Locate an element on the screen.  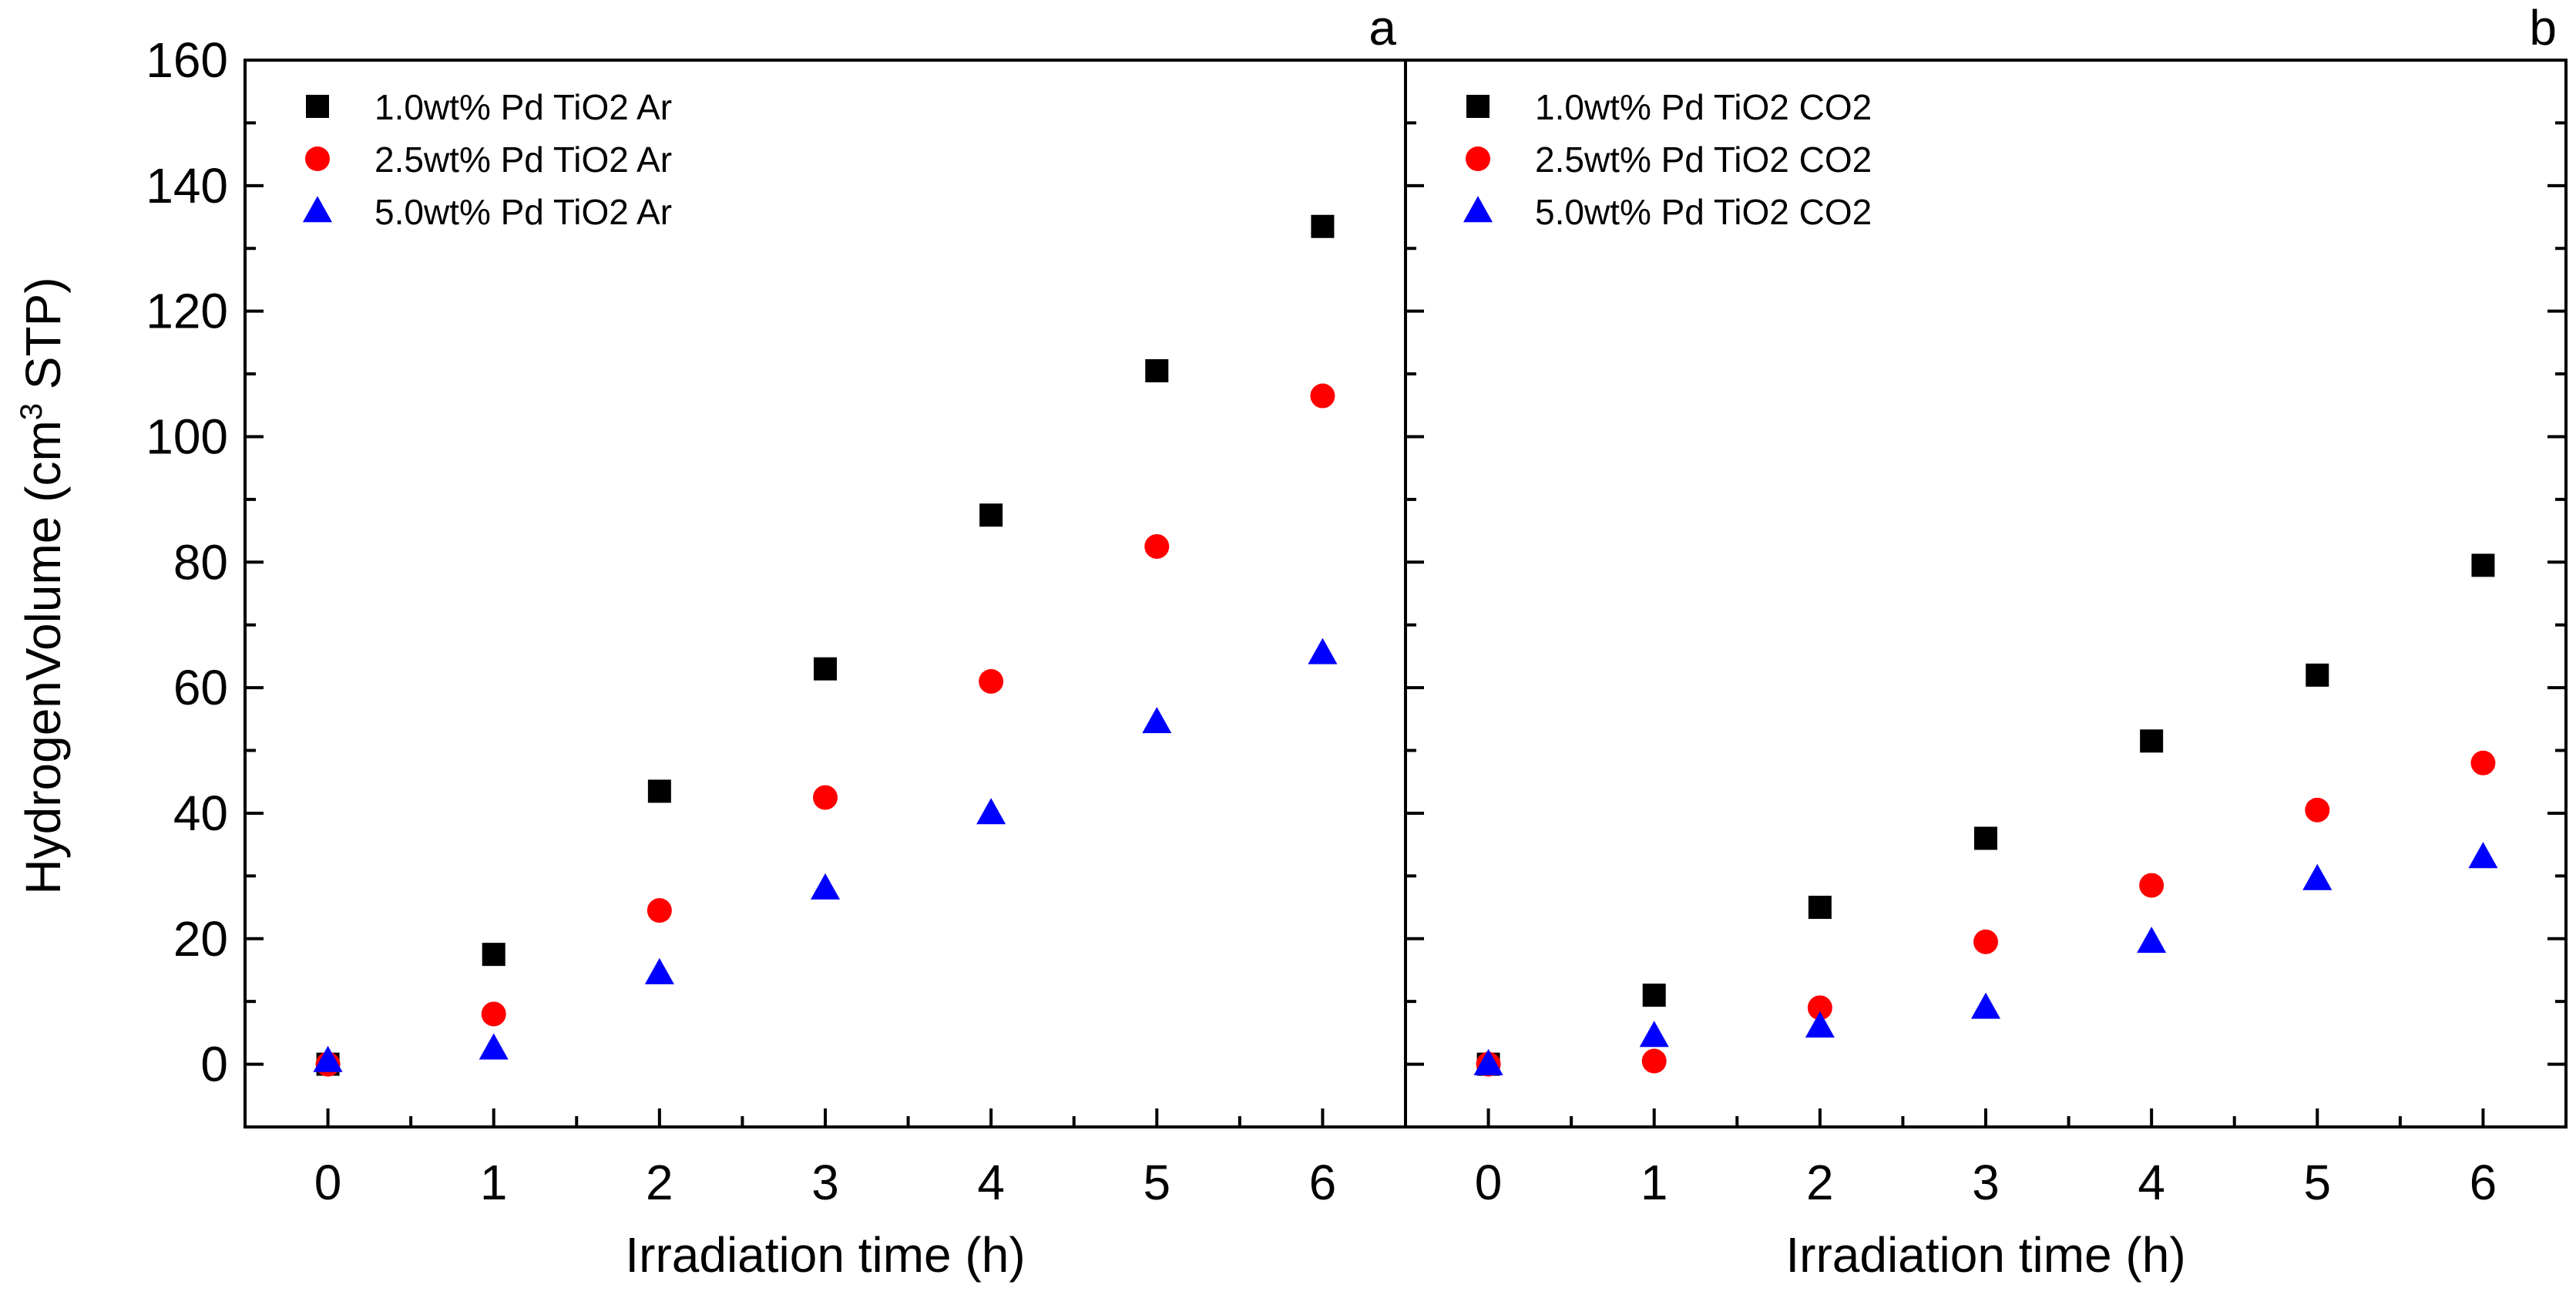
panel-a-x-axis-title: Irradiation time (h) is located at coordinates (825, 1255).